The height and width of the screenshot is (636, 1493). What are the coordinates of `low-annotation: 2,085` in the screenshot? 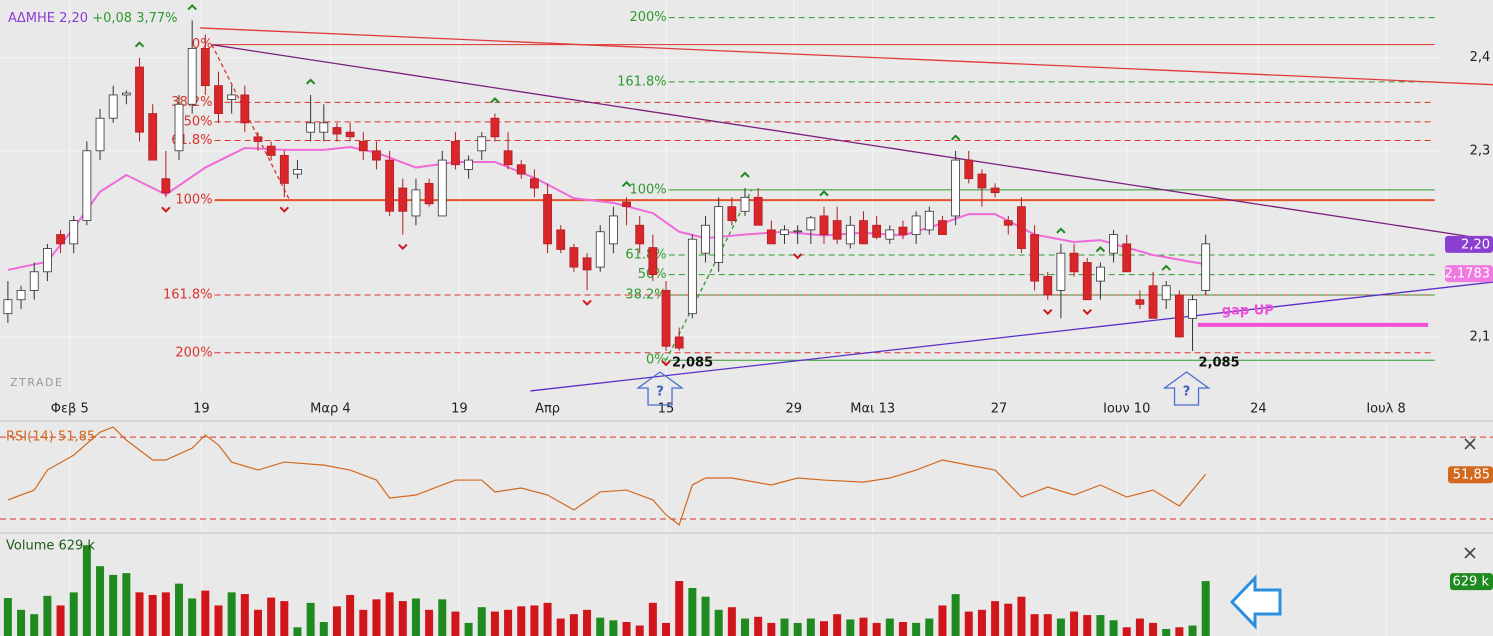 It's located at (1219, 362).